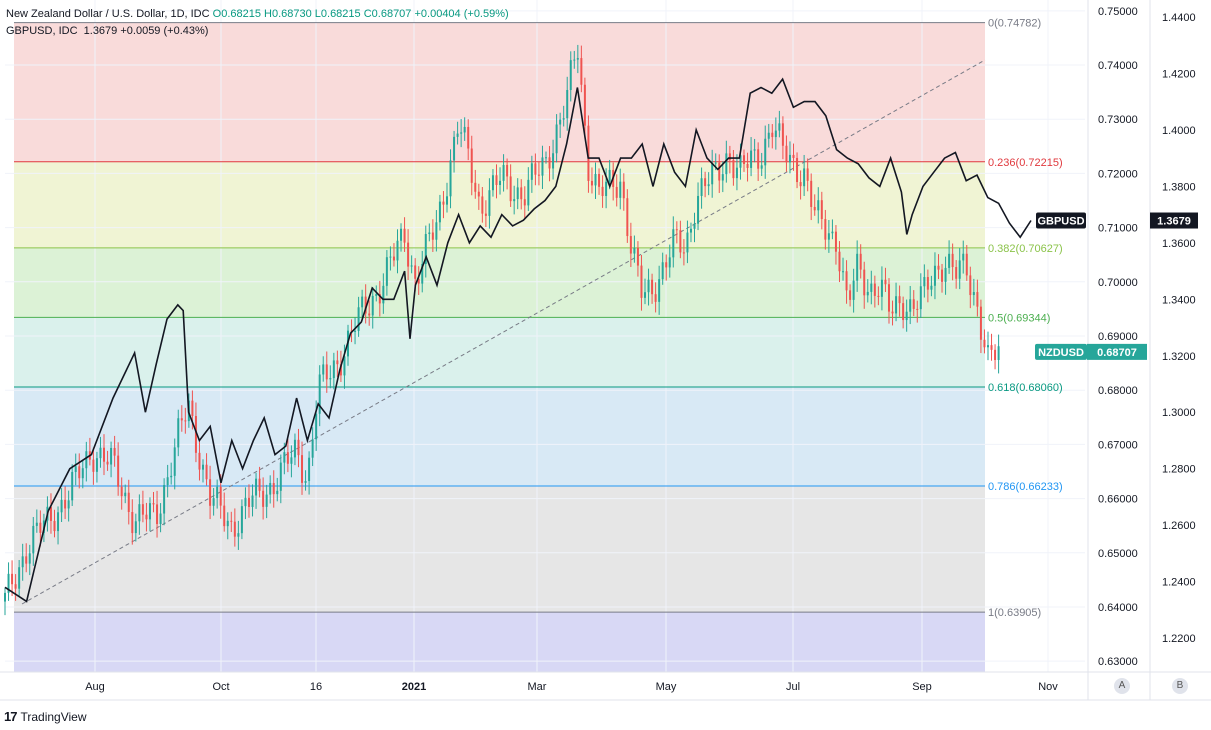  I want to click on x-tick: Mar, so click(537, 687).